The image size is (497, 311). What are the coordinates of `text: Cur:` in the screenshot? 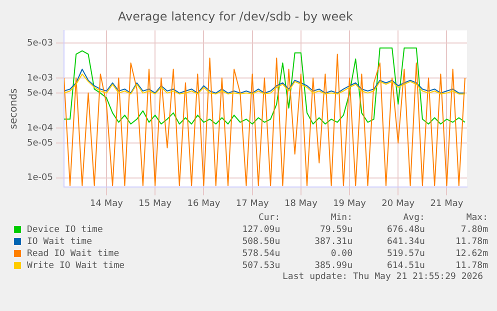 It's located at (269, 218).